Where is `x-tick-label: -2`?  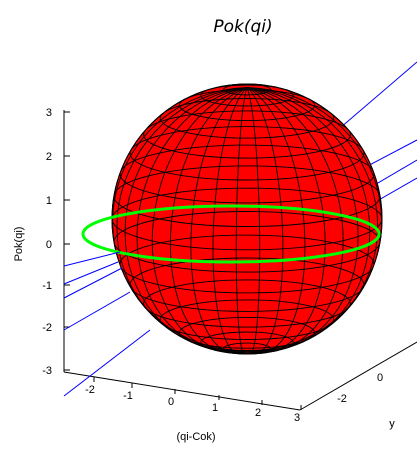
x-tick-label: -2 is located at coordinates (90, 390).